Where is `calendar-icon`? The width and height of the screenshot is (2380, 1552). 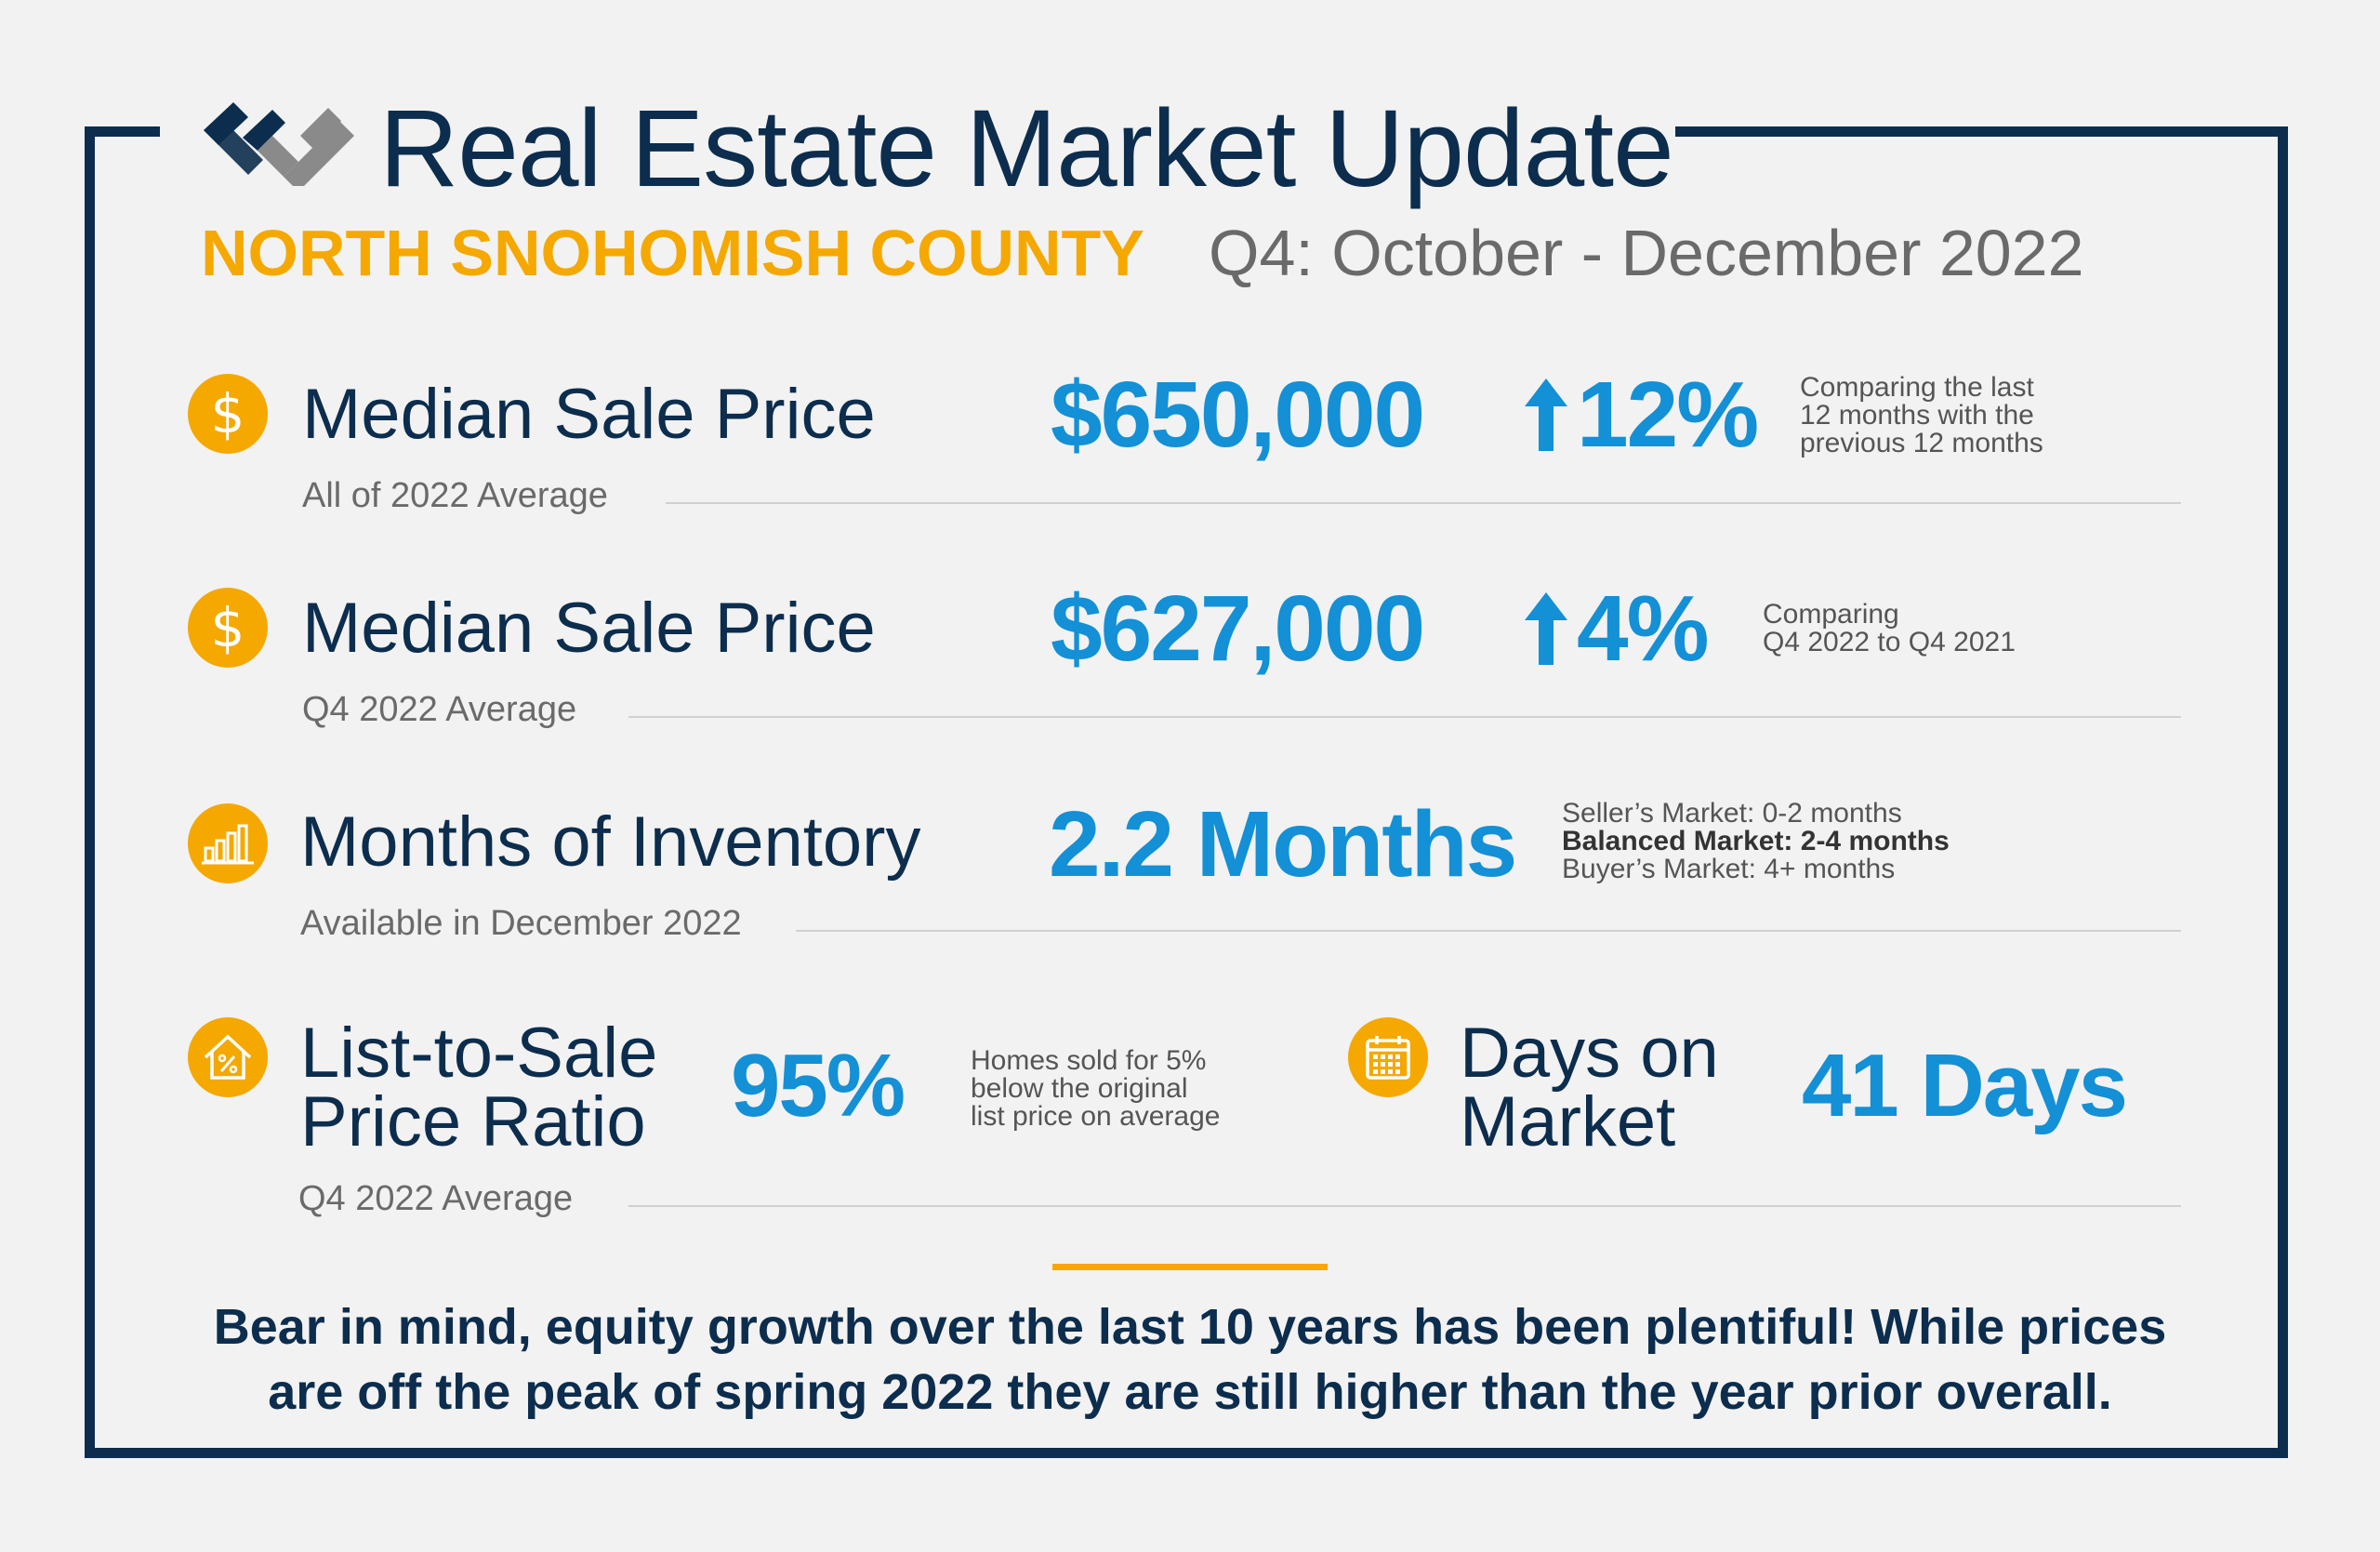 calendar-icon is located at coordinates (1388, 1057).